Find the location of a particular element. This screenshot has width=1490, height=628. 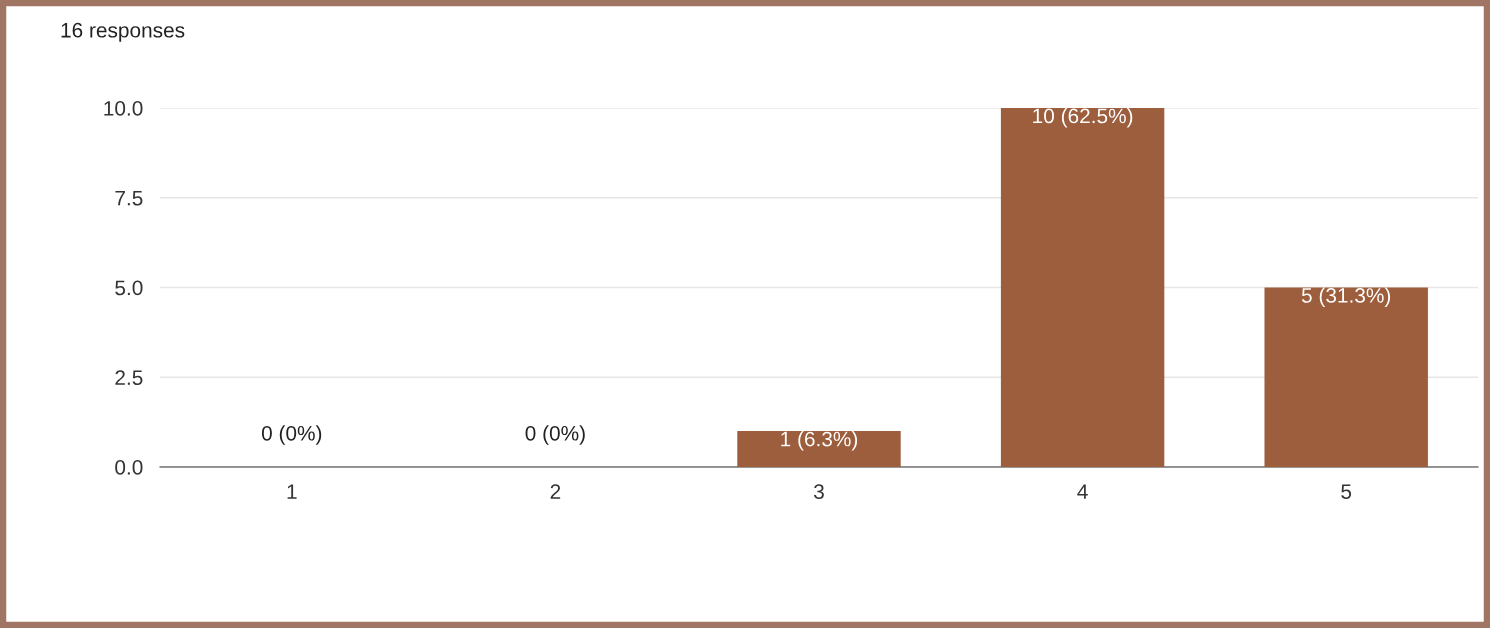

y-tick-label: 5.0 is located at coordinates (129, 288).